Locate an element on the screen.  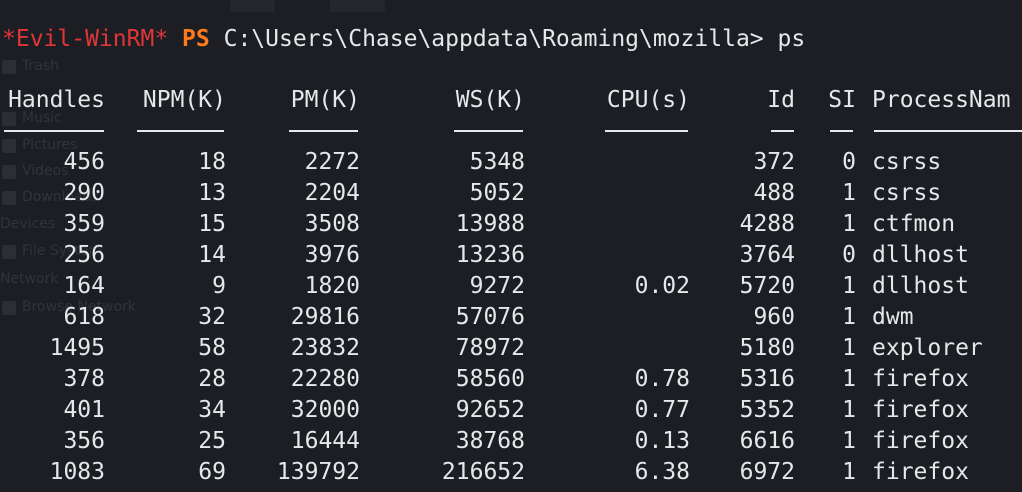
cell-pm: 3976 is located at coordinates (332, 255).